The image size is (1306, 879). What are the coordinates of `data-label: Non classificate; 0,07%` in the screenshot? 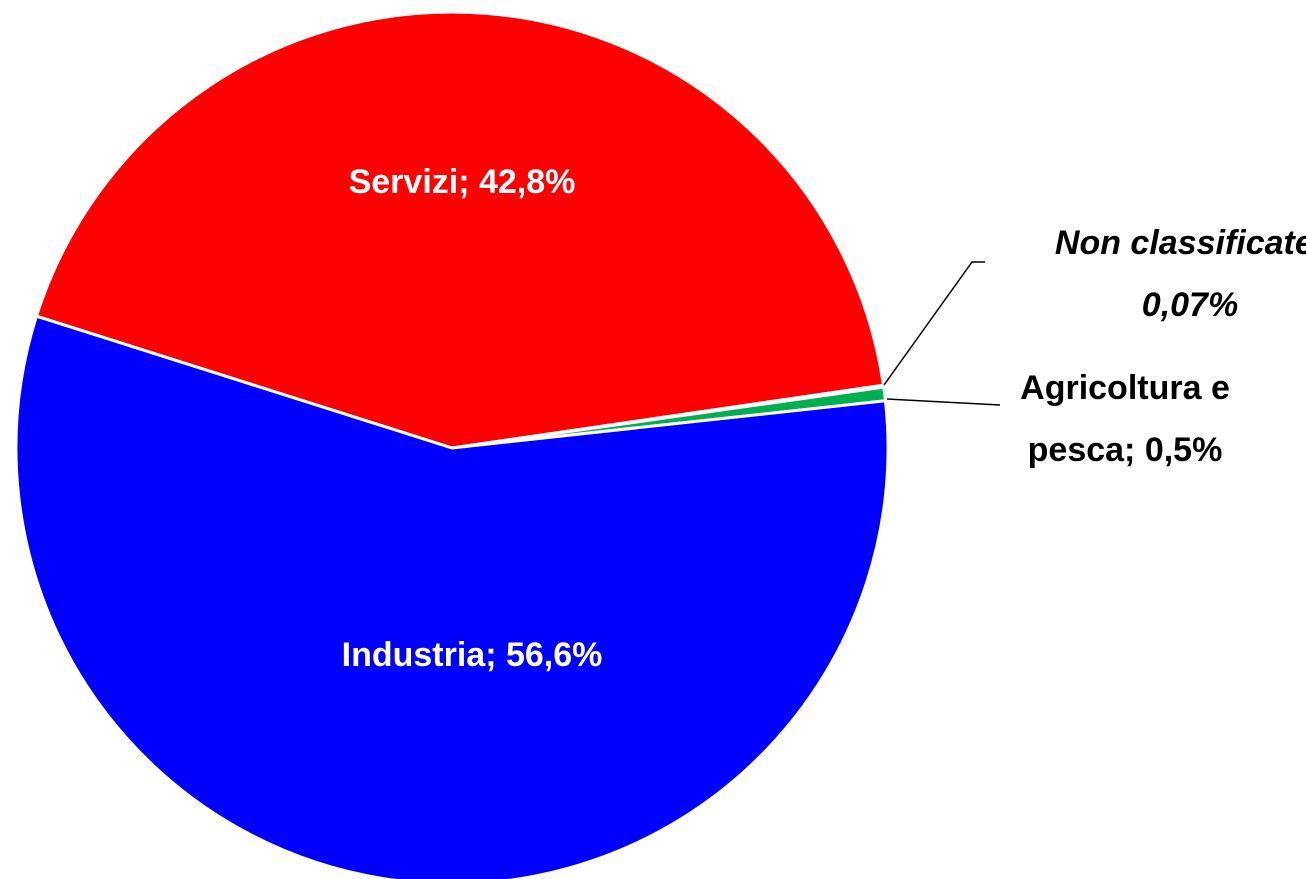 It's located at (1180, 274).